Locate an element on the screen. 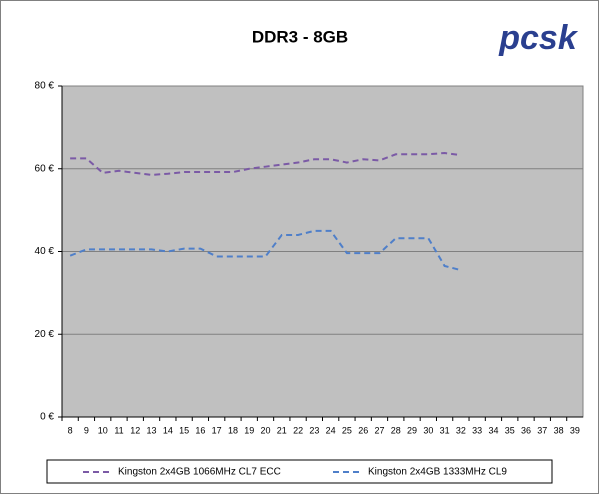 This screenshot has height=495, width=600. x-tick-label: 8 is located at coordinates (70, 430).